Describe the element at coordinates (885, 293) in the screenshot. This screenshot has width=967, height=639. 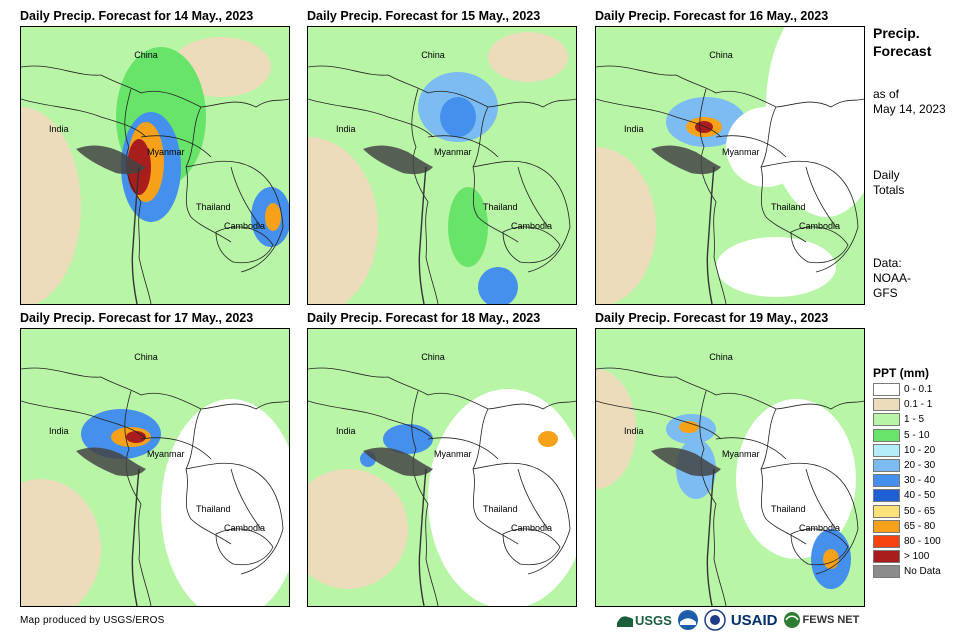
I see `data-source-line2: GFS` at that location.